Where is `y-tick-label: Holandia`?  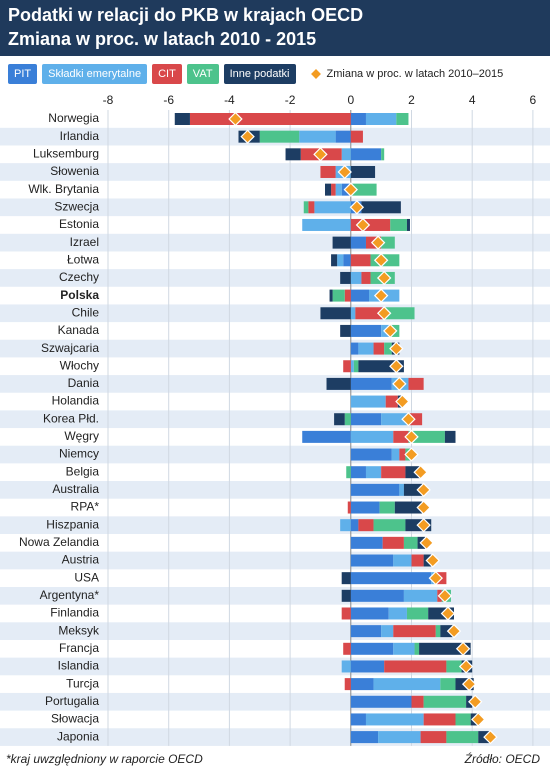
y-tick-label: Holandia is located at coordinates (76, 401).